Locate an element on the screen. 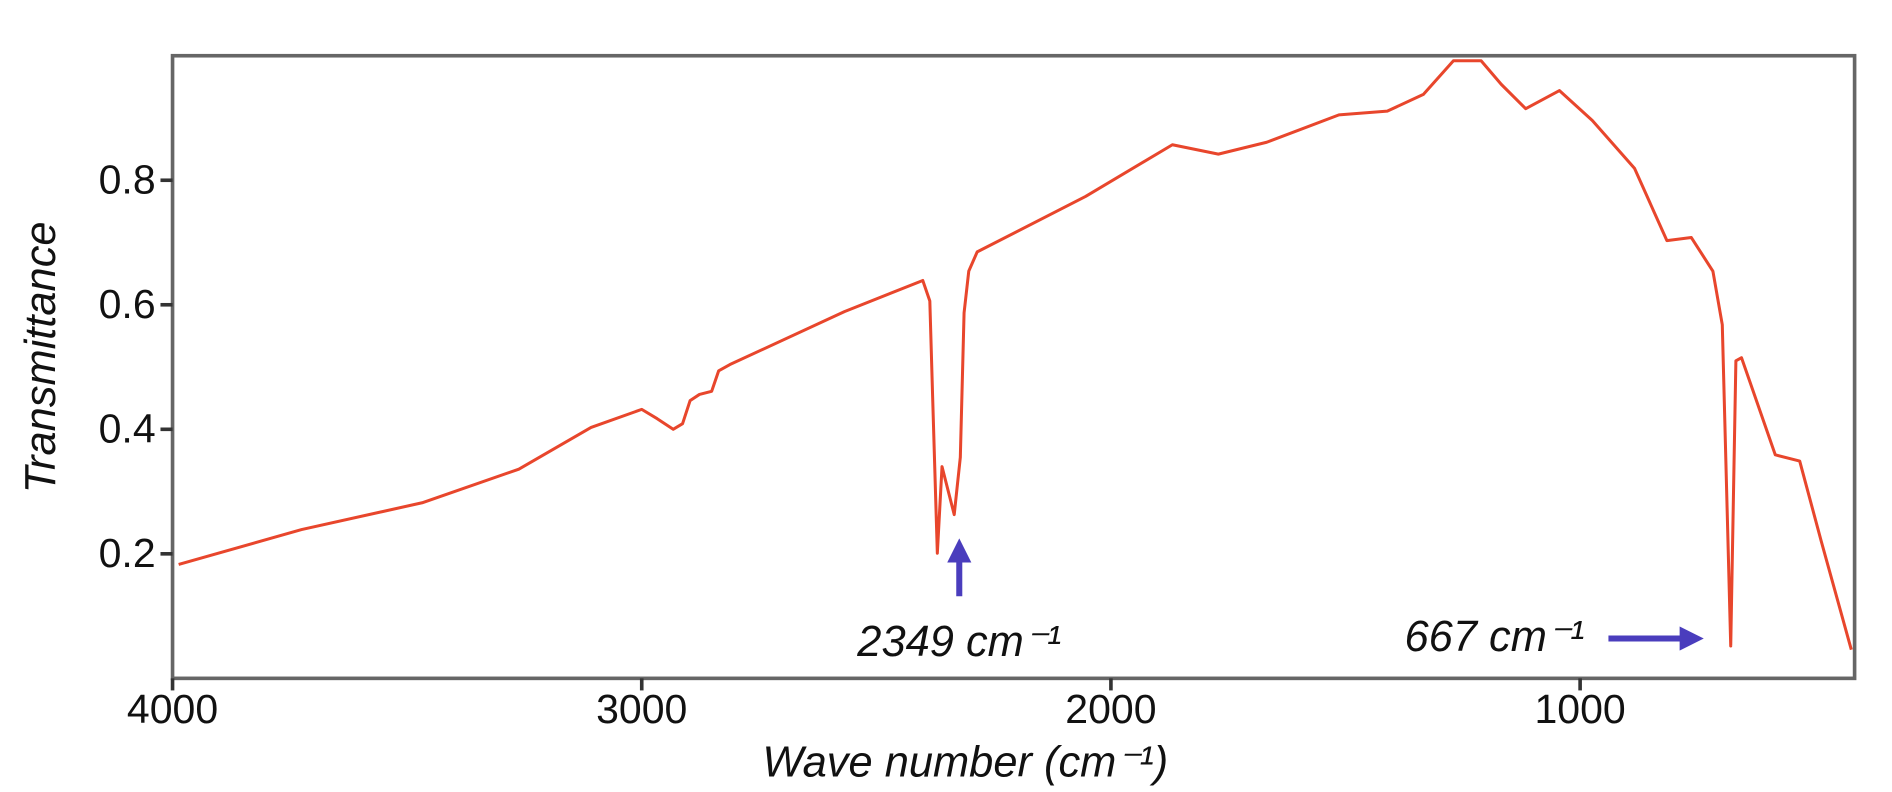 The image size is (1892, 792). y-tick-label: 0.4 is located at coordinates (127, 429).